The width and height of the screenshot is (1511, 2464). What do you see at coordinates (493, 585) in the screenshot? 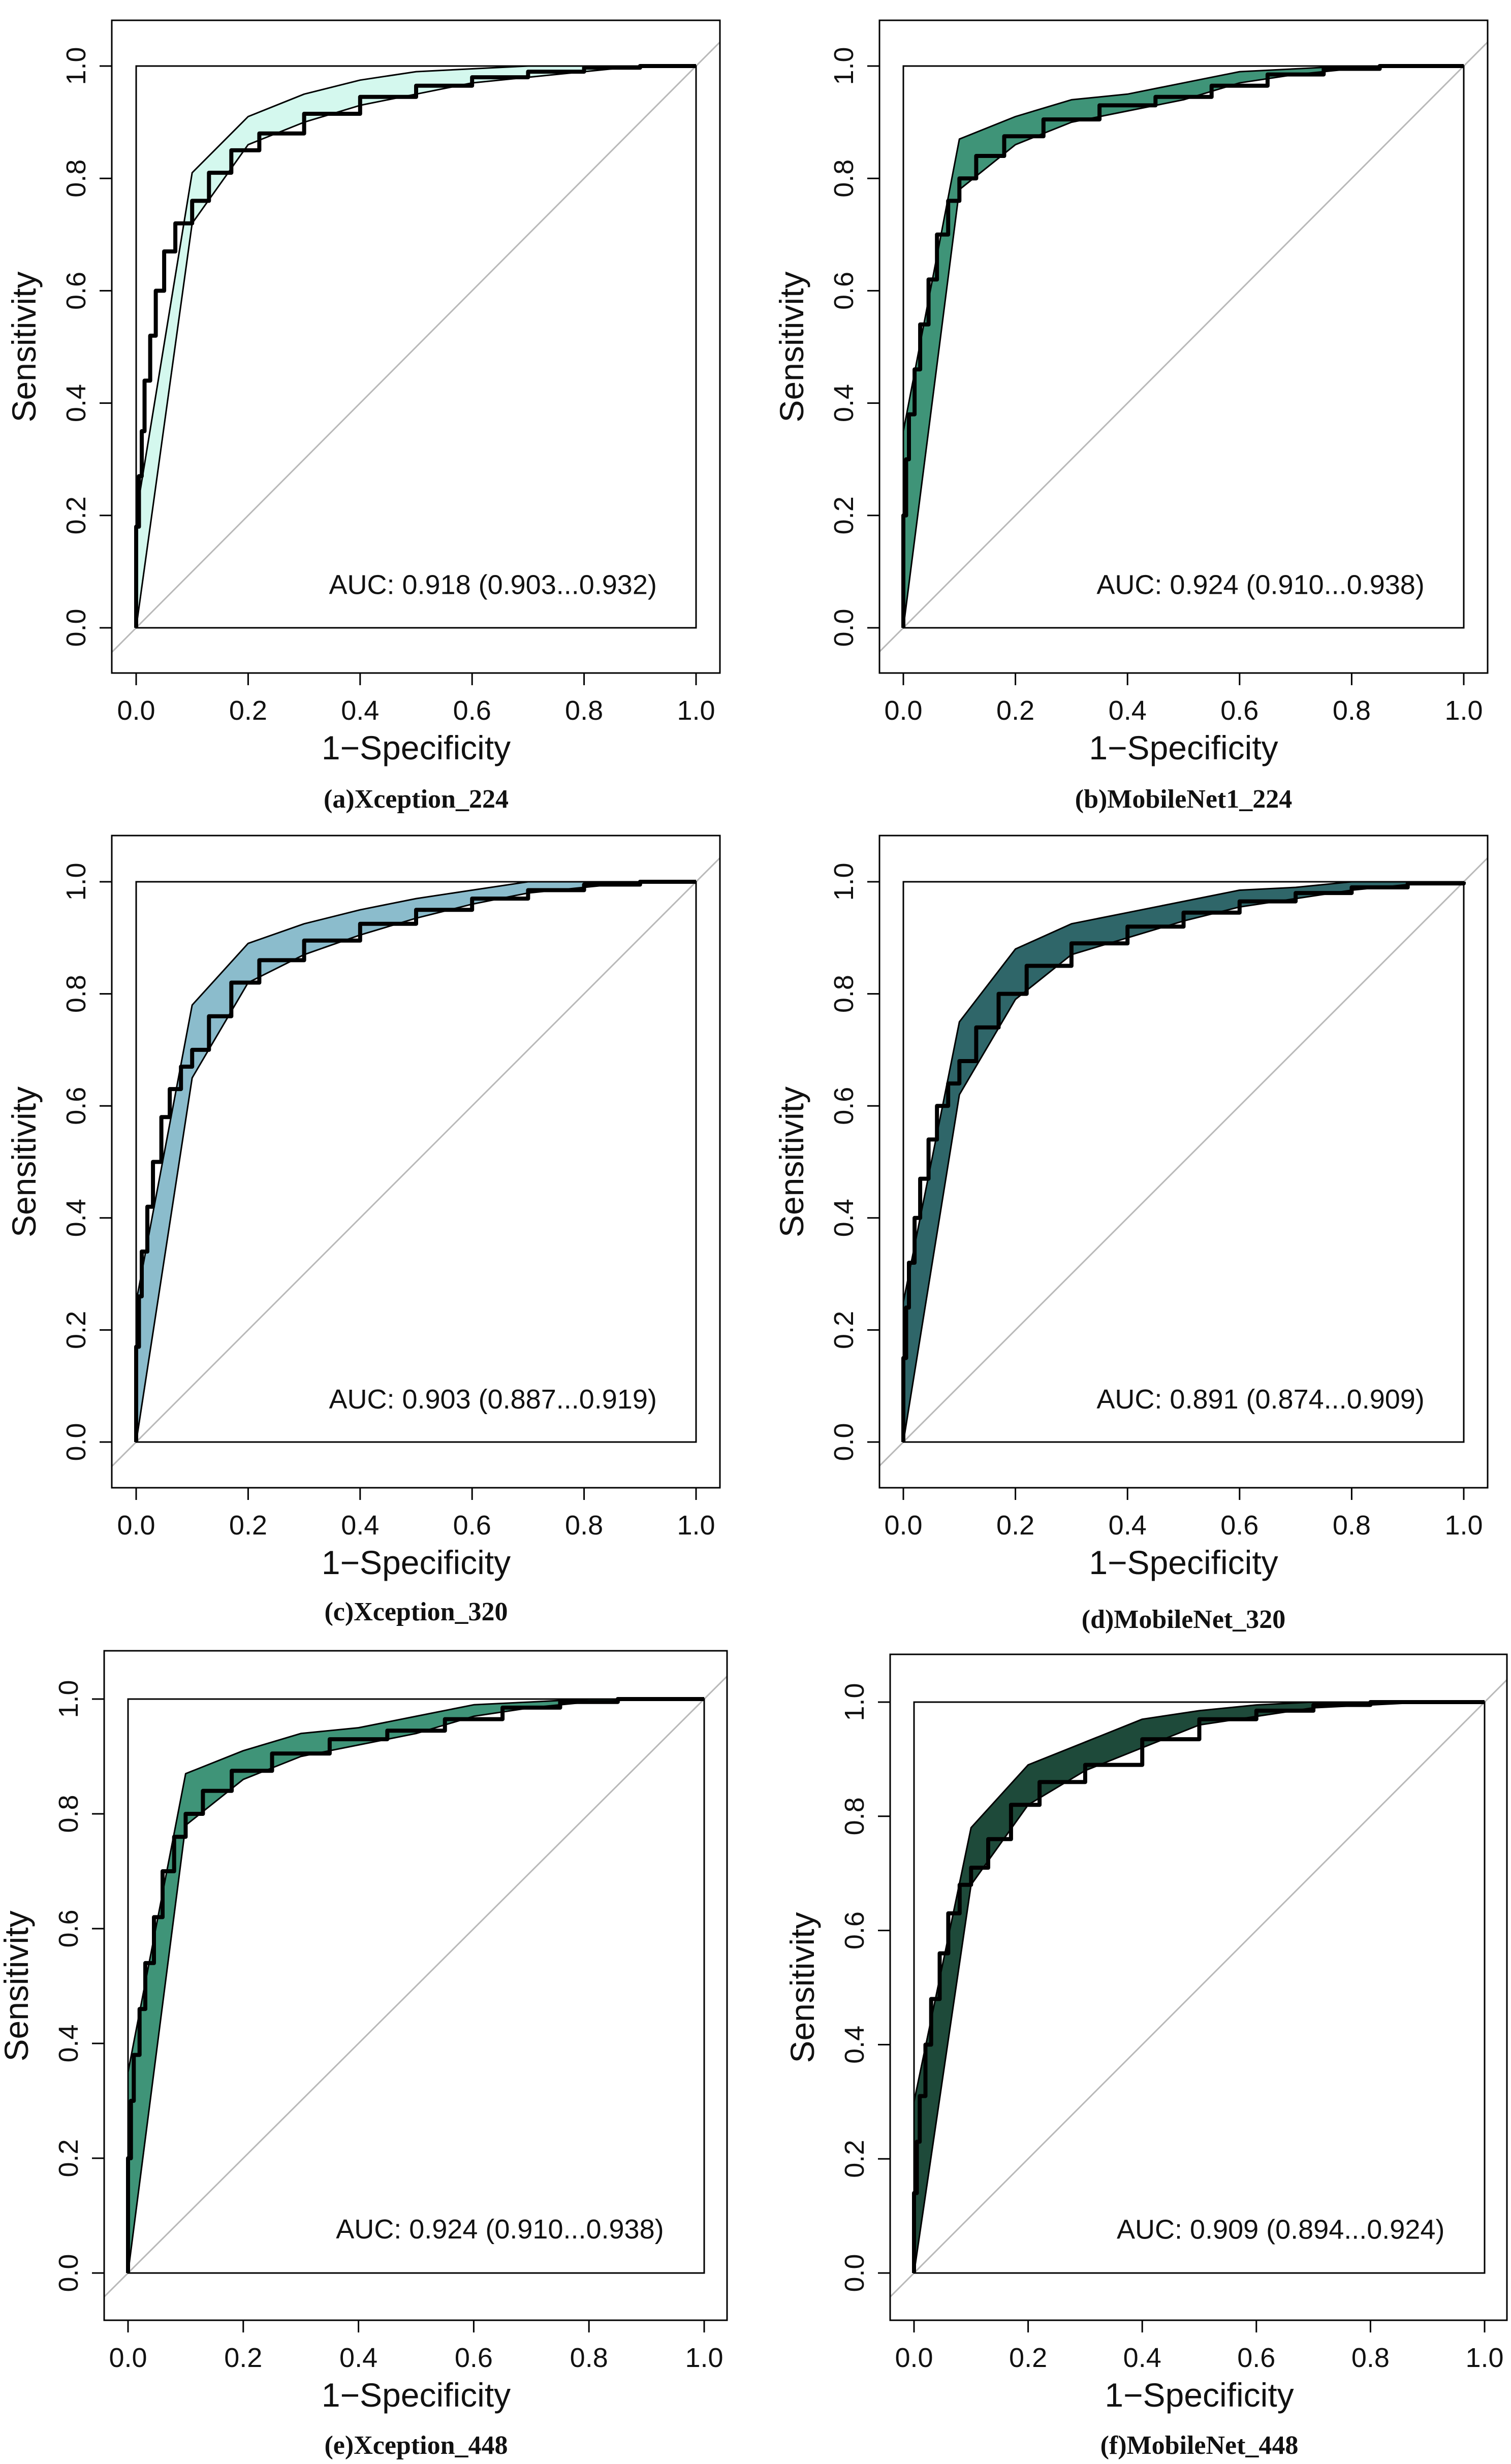
I see `auc-annotation: AUC: 0.918 (0.903...0.932)` at bounding box center [493, 585].